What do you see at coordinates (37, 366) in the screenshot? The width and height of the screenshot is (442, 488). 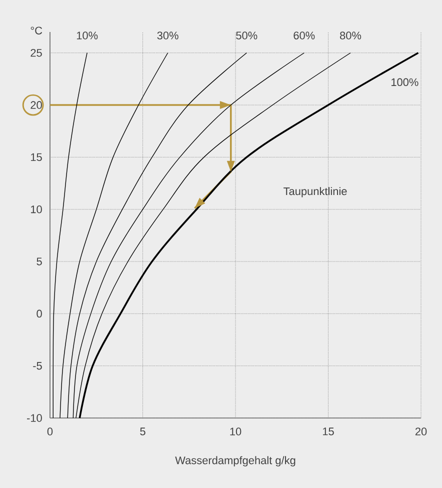 I see `y-tick-label: -5` at bounding box center [37, 366].